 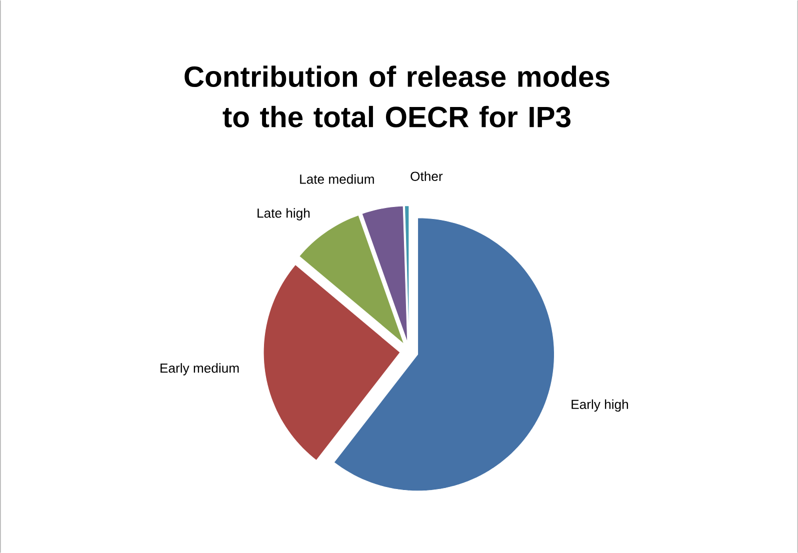 I want to click on chart-title: Contribution of release modes to the total OECR for IP3, so click(x=397, y=97).